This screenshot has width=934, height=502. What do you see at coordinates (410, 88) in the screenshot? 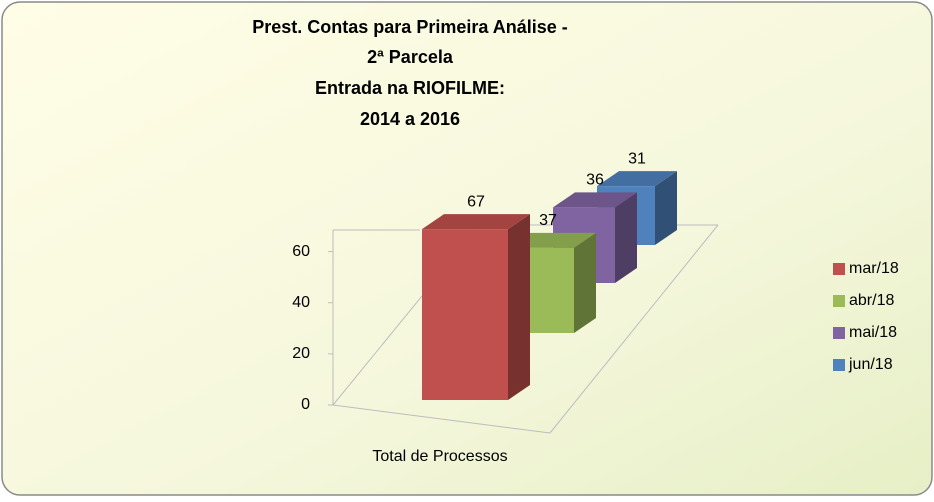
I see `chart-title: Entrada na RIOFILME:` at bounding box center [410, 88].